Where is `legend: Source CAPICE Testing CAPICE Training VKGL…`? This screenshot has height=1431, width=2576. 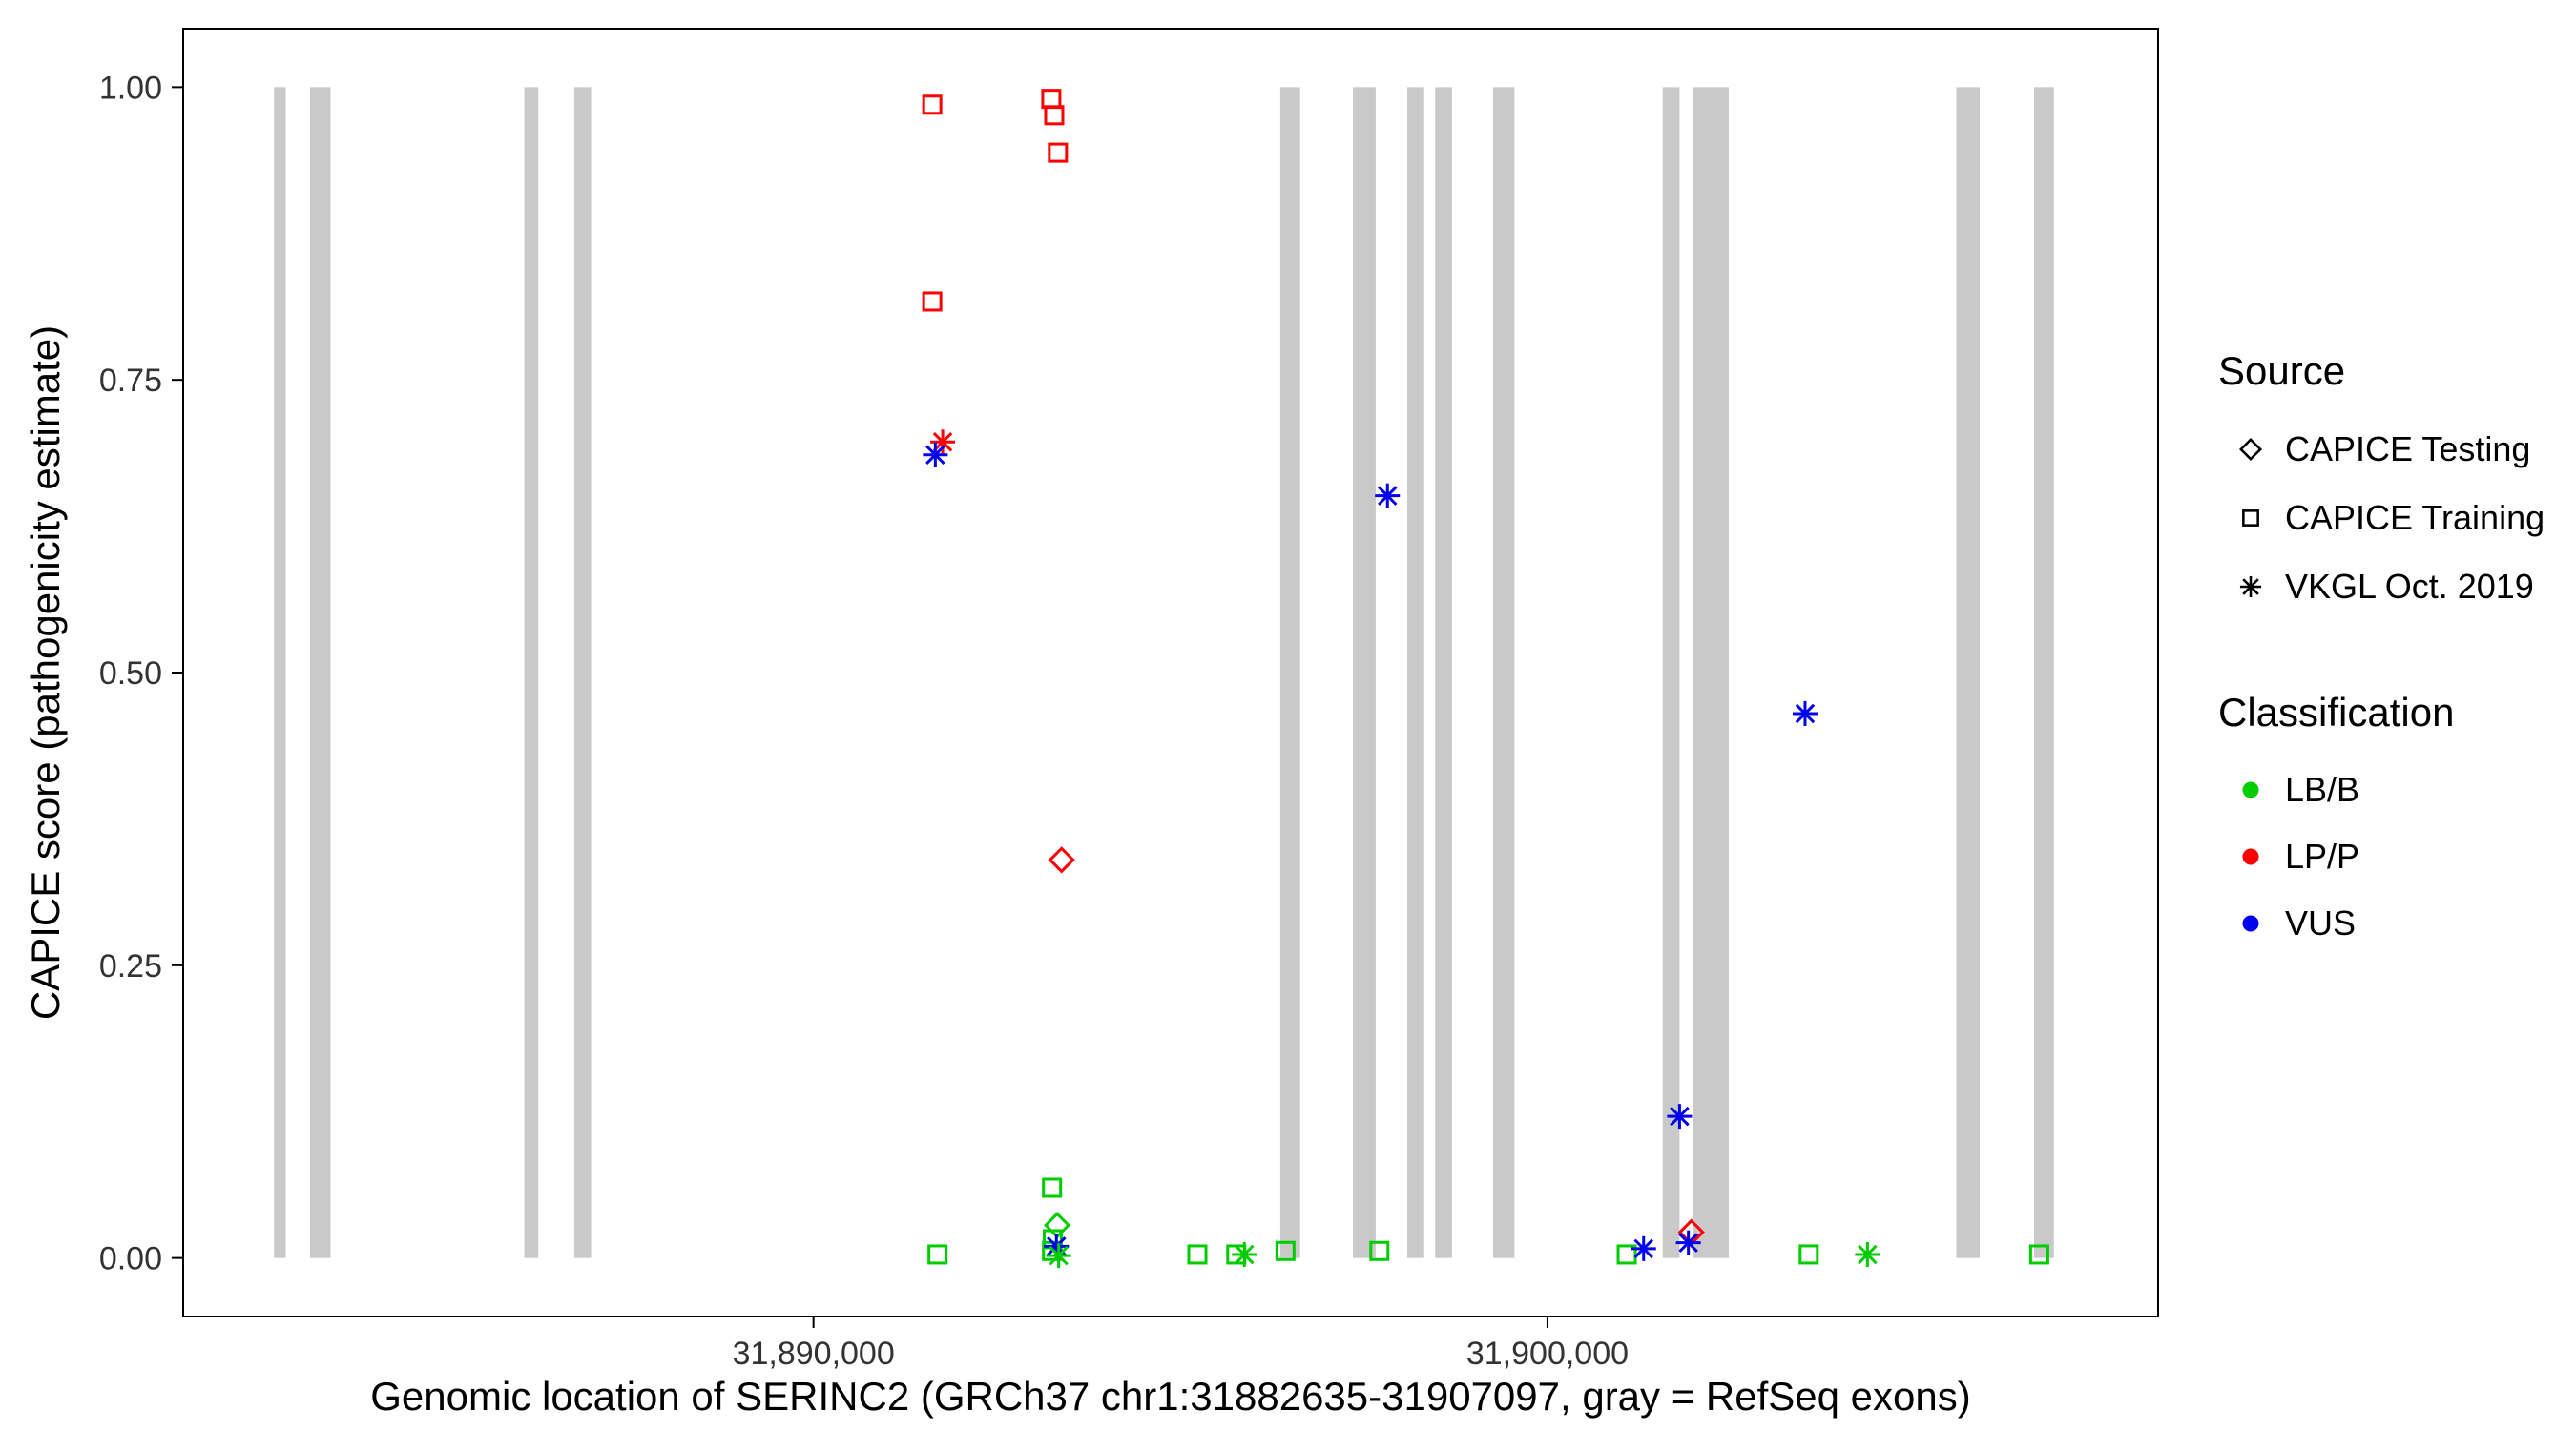
legend: Source CAPICE Testing CAPICE Training VKGL… is located at coordinates (2381, 652).